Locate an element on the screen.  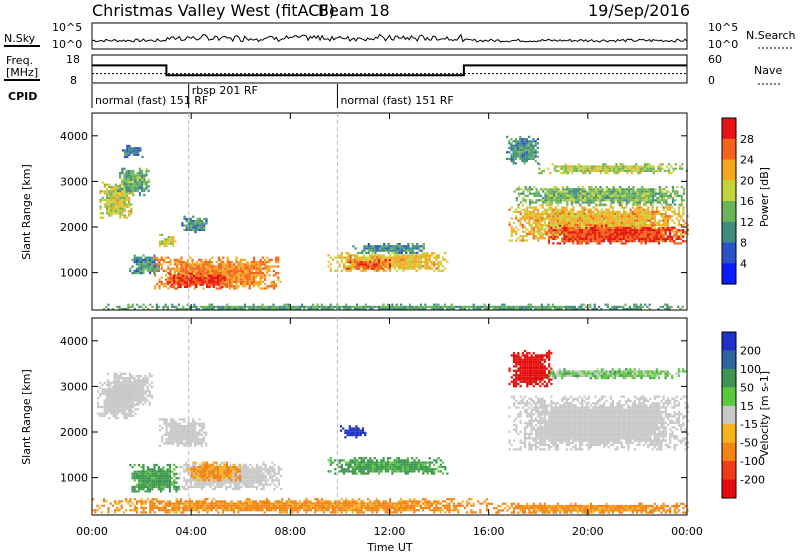
noise-left-tick-bottom: 10^0 is located at coordinates (67, 44).